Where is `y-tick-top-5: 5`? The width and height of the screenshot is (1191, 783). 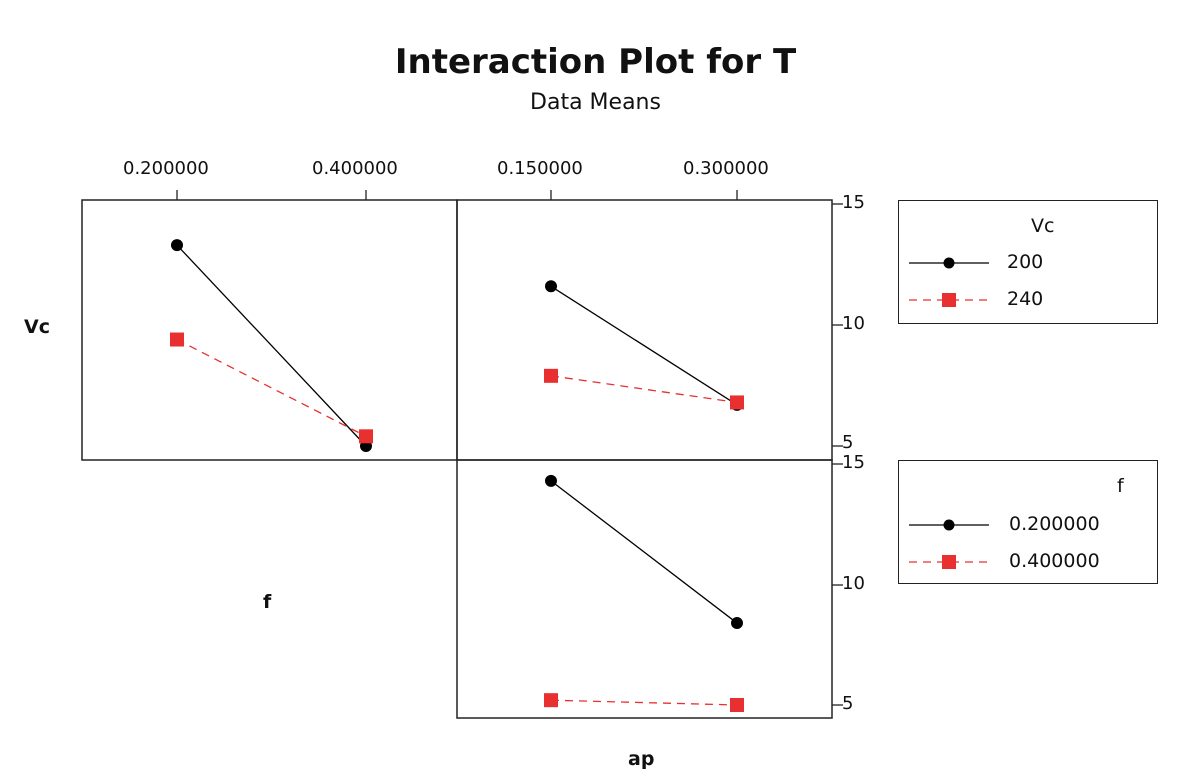
y-tick-top-5: 5 is located at coordinates (848, 442).